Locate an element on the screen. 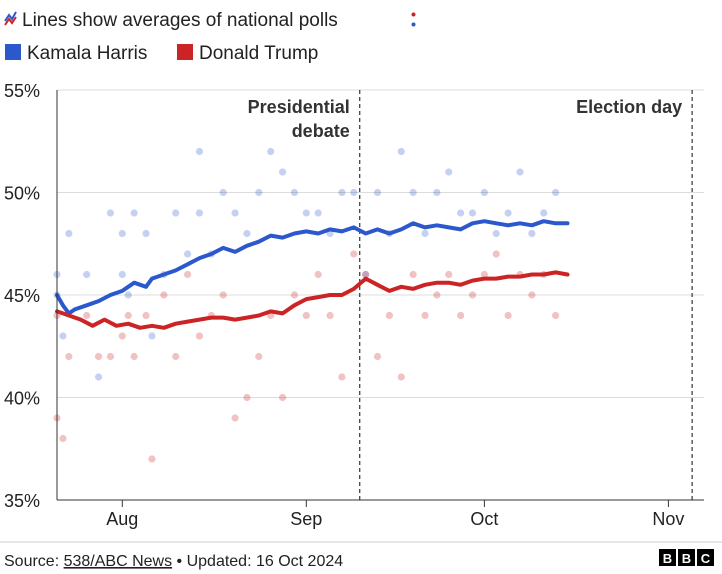 This screenshot has width=722, height=574. y-tick-label: 45% is located at coordinates (22, 296).